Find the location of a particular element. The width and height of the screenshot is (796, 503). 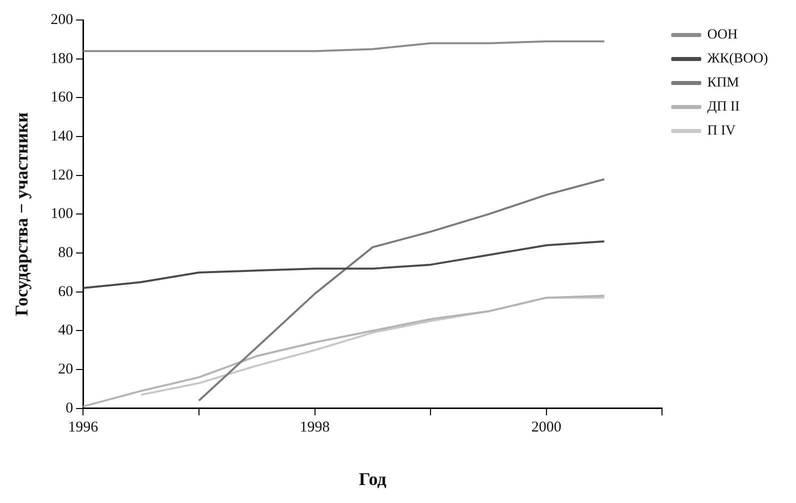

x-axis-title: Год is located at coordinates (372, 478).